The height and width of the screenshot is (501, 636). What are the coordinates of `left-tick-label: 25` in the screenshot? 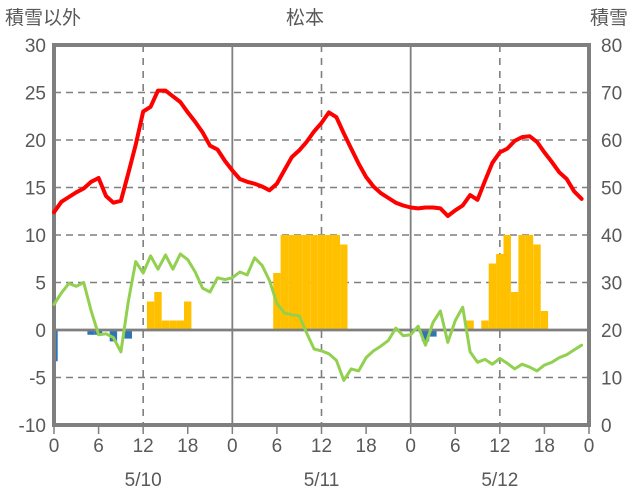 It's located at (35, 94).